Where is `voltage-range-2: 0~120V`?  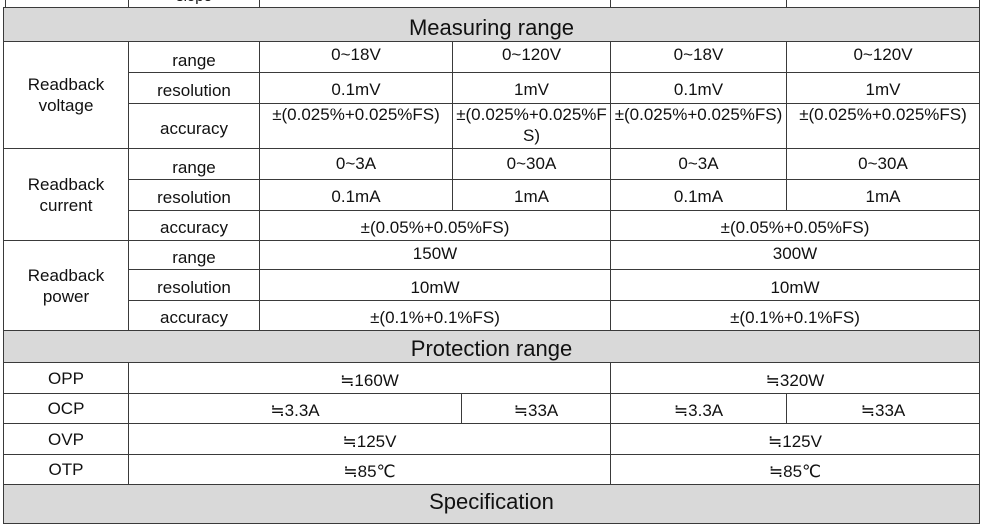 voltage-range-2: 0~120V is located at coordinates (531, 57).